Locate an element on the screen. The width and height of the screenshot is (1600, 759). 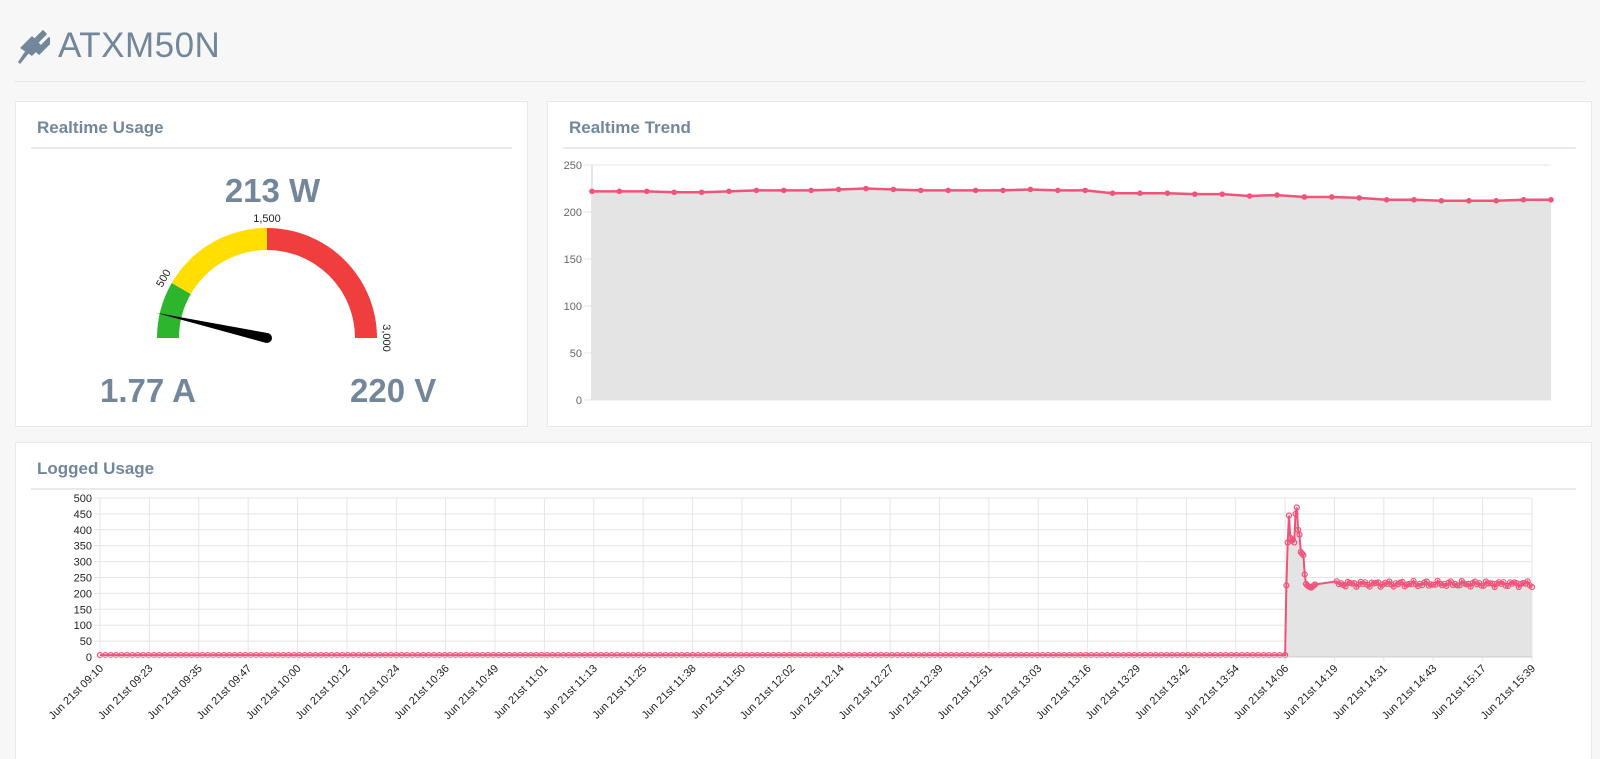
gauge-label: 1,500 is located at coordinates (267, 219).